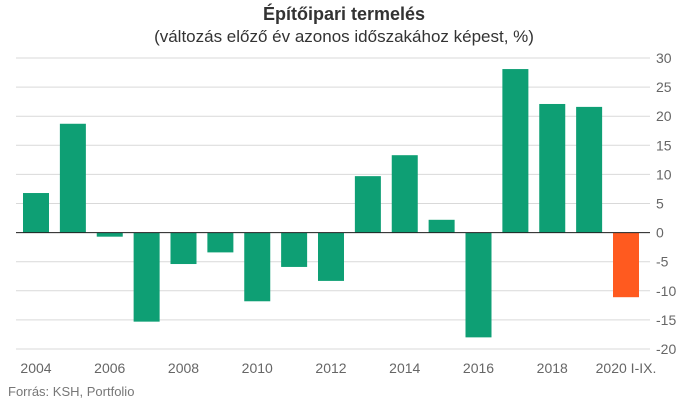 The height and width of the screenshot is (417, 688). Describe the element at coordinates (257, 368) in the screenshot. I see `x-tick-label: 2010` at that location.